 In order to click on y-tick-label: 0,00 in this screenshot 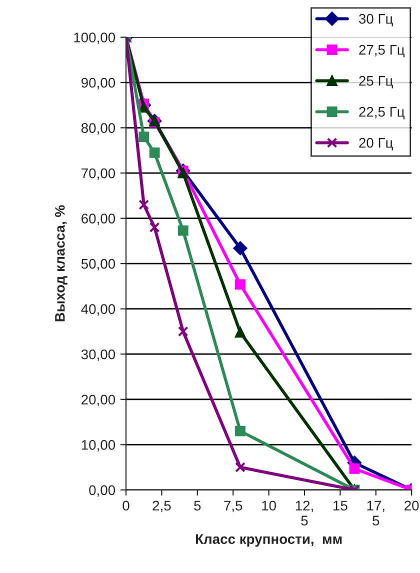, I will do `click(102, 491)`.